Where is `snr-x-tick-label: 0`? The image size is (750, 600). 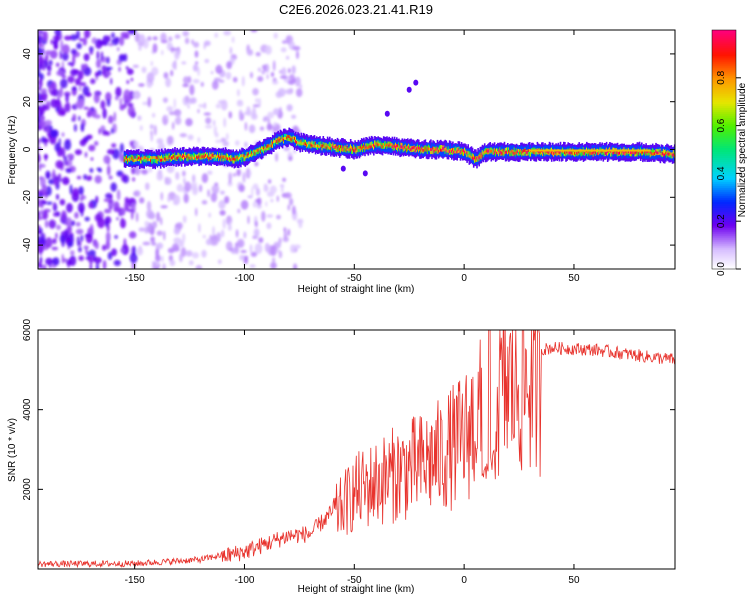 snr-x-tick-label: 0 is located at coordinates (464, 580).